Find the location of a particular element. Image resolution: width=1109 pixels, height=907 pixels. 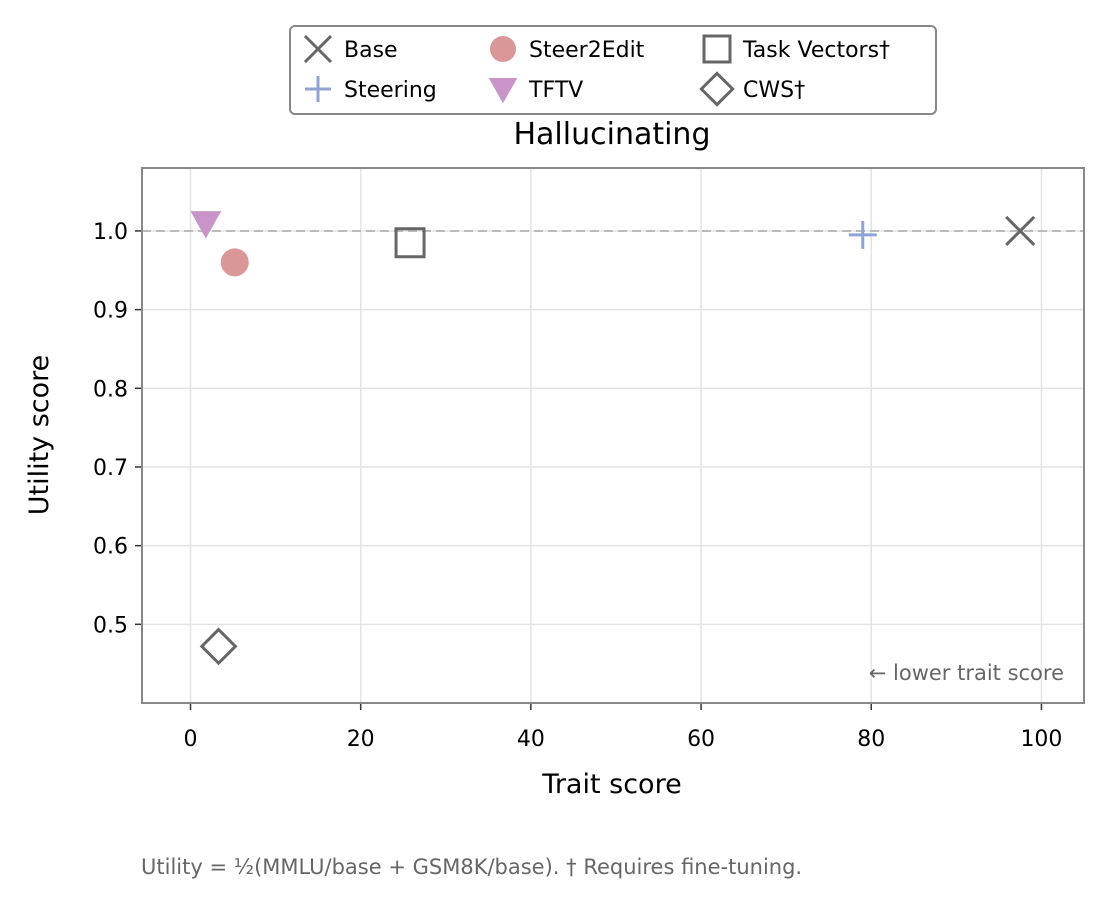

x-tick-label: 40 is located at coordinates (531, 739).